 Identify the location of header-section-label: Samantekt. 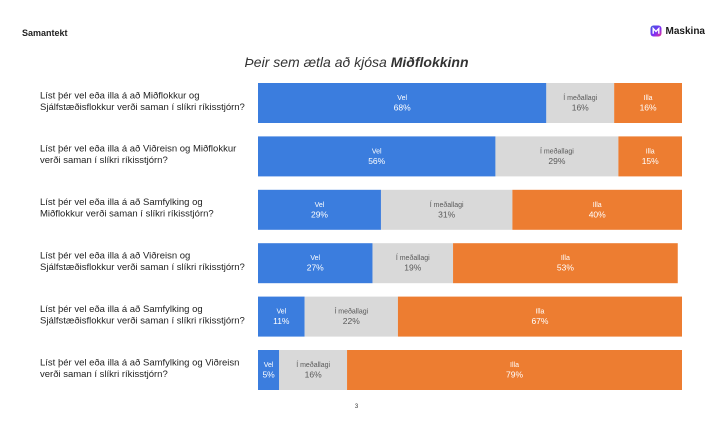
(45, 33).